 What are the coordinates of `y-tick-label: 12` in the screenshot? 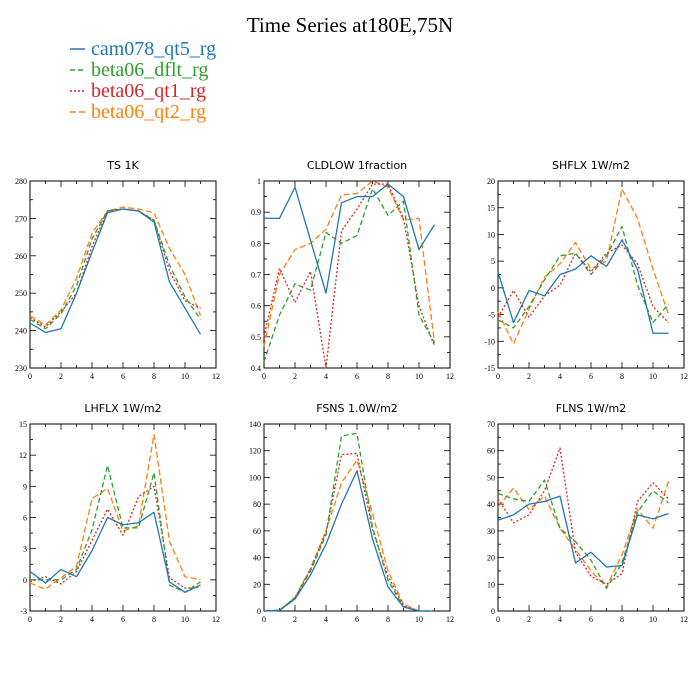 It's located at (23, 455).